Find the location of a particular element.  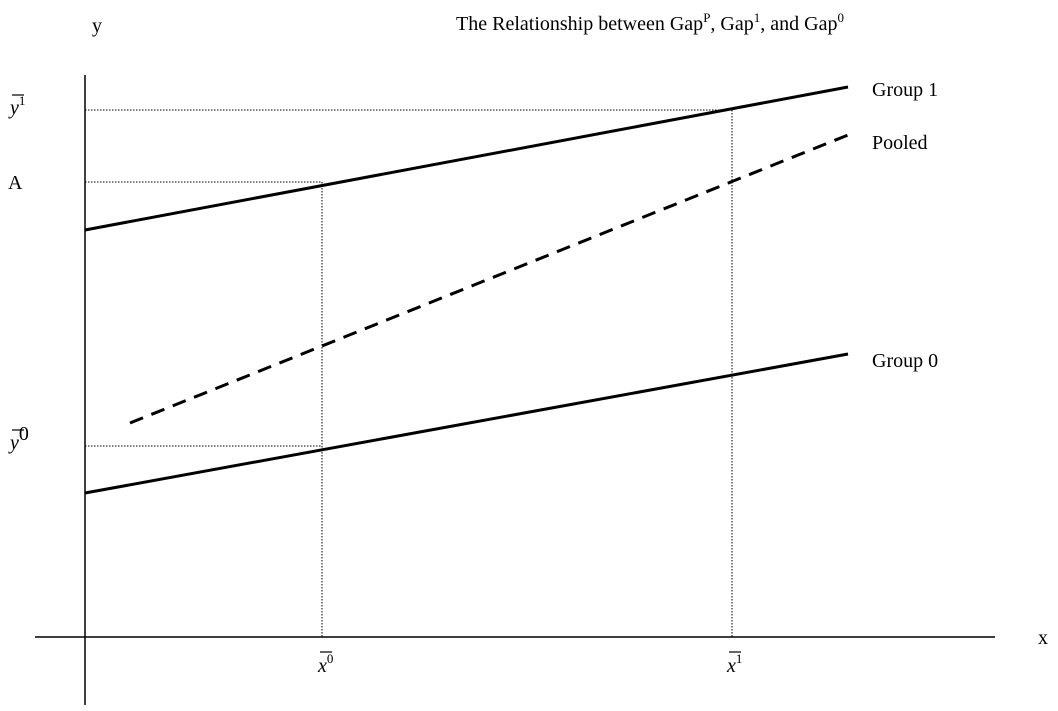

y-axis-label: y is located at coordinates (97, 26).